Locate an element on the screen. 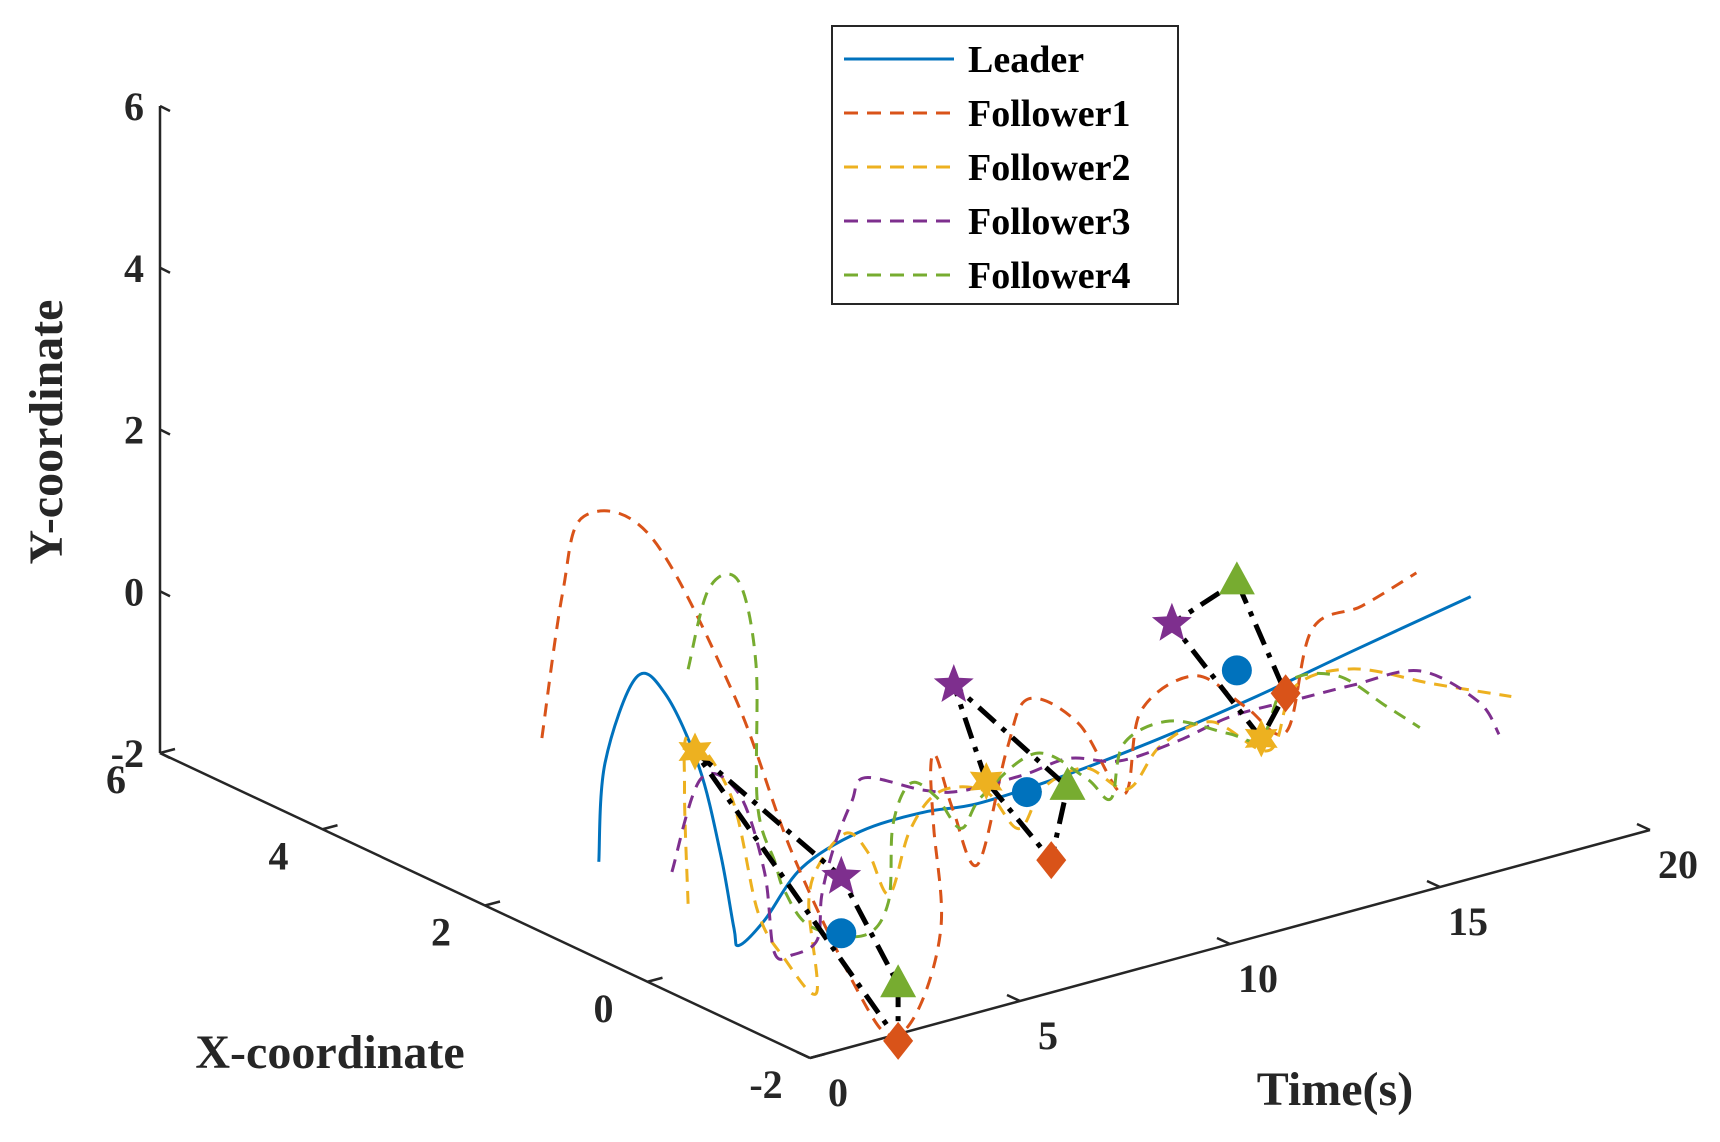 This screenshot has width=1720, height=1142. legend-label-follower4: Follower4 is located at coordinates (1049, 276).